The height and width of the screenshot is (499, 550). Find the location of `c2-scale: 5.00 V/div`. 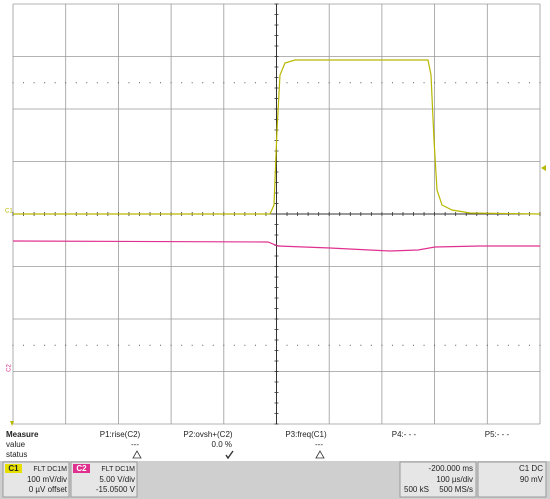

c2-scale: 5.00 V/div is located at coordinates (117, 479).